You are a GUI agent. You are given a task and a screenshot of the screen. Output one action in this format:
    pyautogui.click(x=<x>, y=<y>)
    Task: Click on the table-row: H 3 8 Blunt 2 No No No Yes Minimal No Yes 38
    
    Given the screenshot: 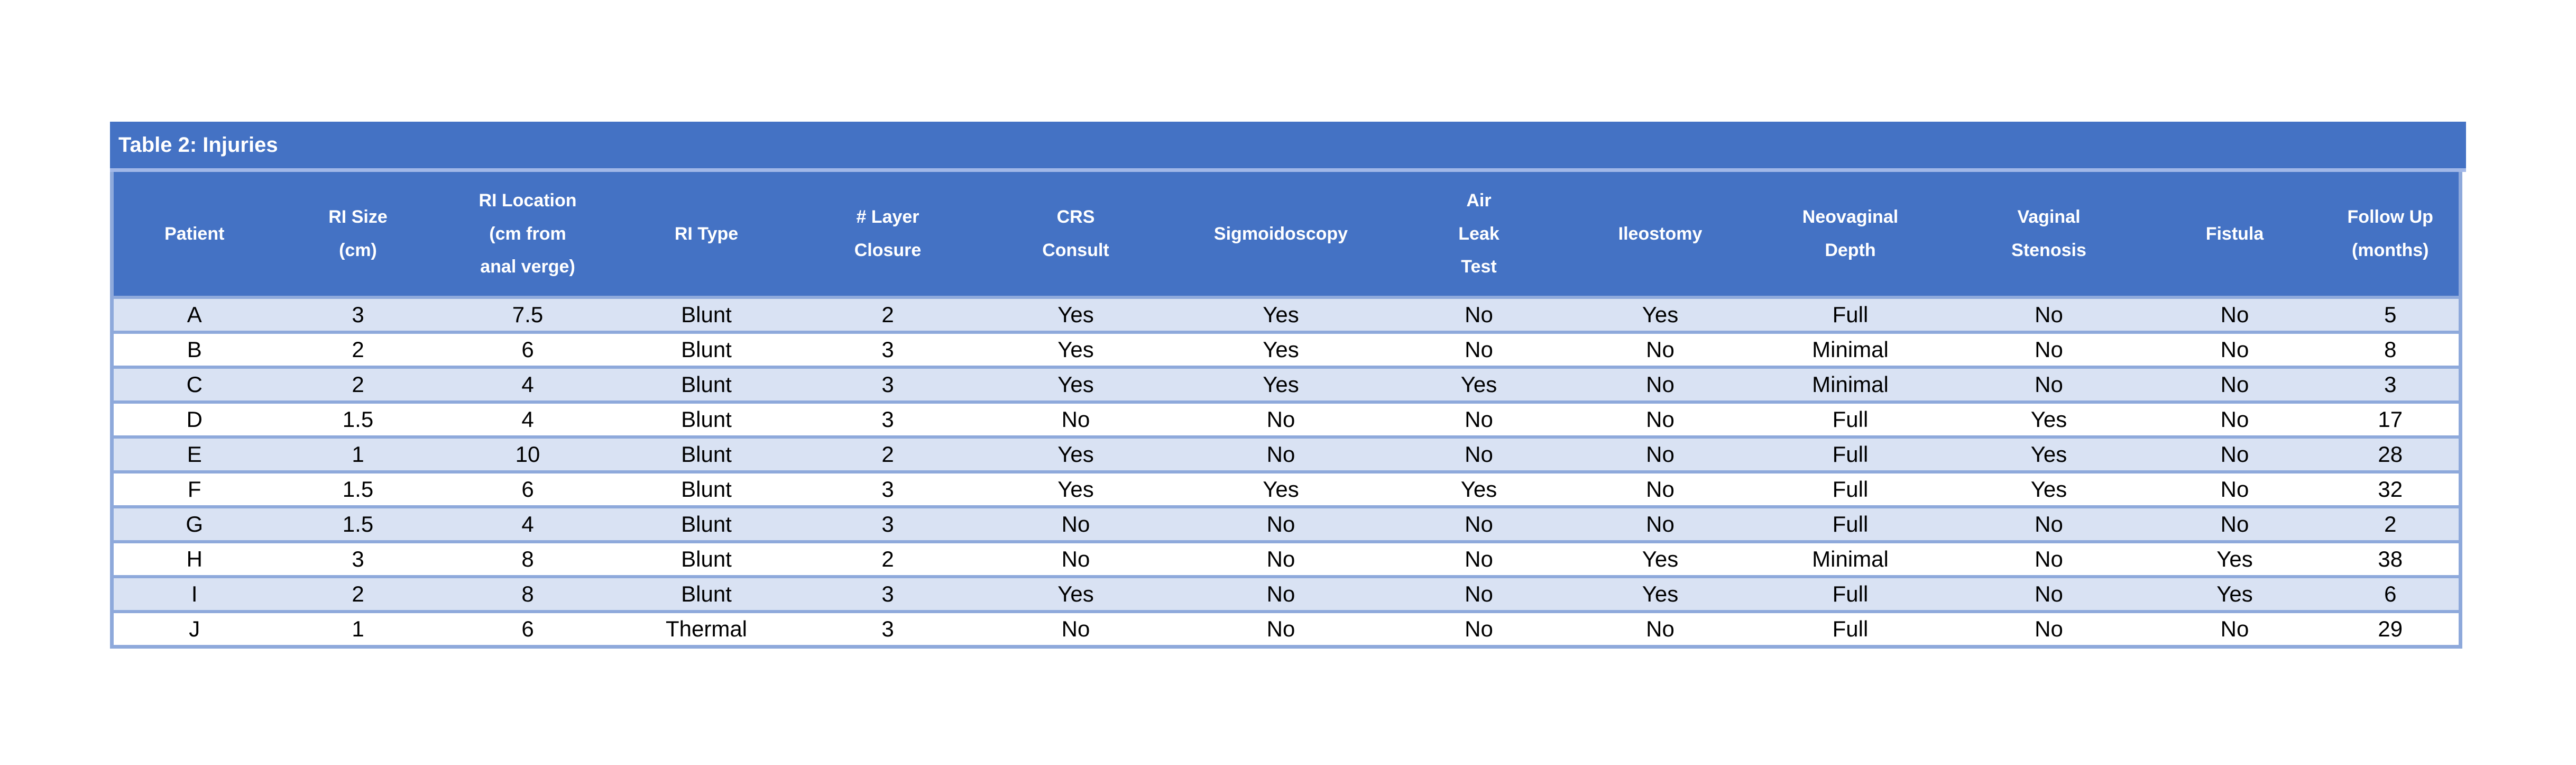 What is the action you would take?
    pyautogui.click(x=1286, y=558)
    